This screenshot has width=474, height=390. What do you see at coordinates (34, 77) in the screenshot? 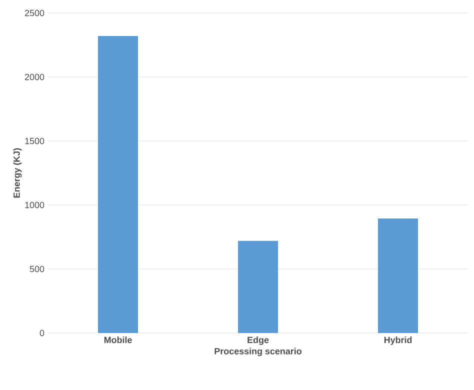
I see `y-tick-label: 2000` at bounding box center [34, 77].